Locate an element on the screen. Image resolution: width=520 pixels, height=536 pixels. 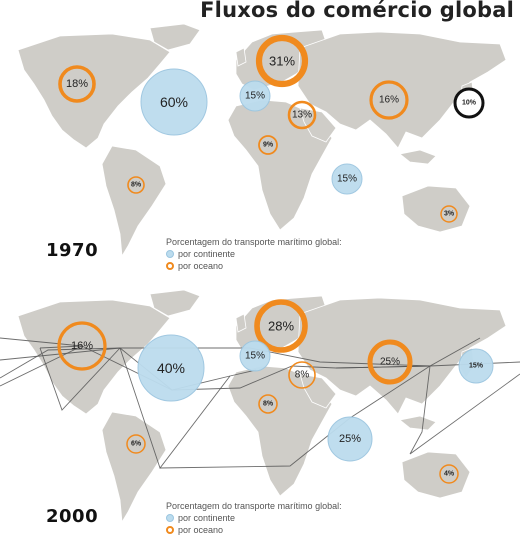
bubble-continent: 40% is located at coordinates (171, 368).